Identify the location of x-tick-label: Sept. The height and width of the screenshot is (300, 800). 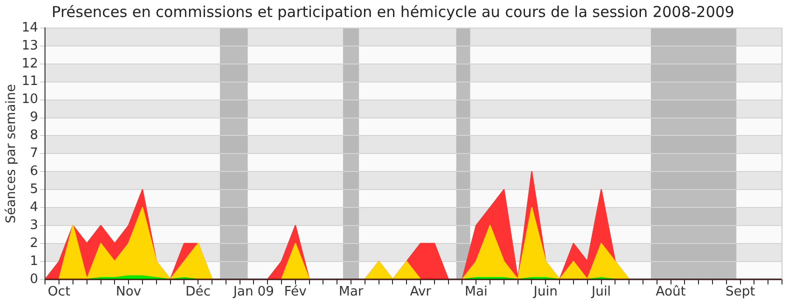
(740, 292).